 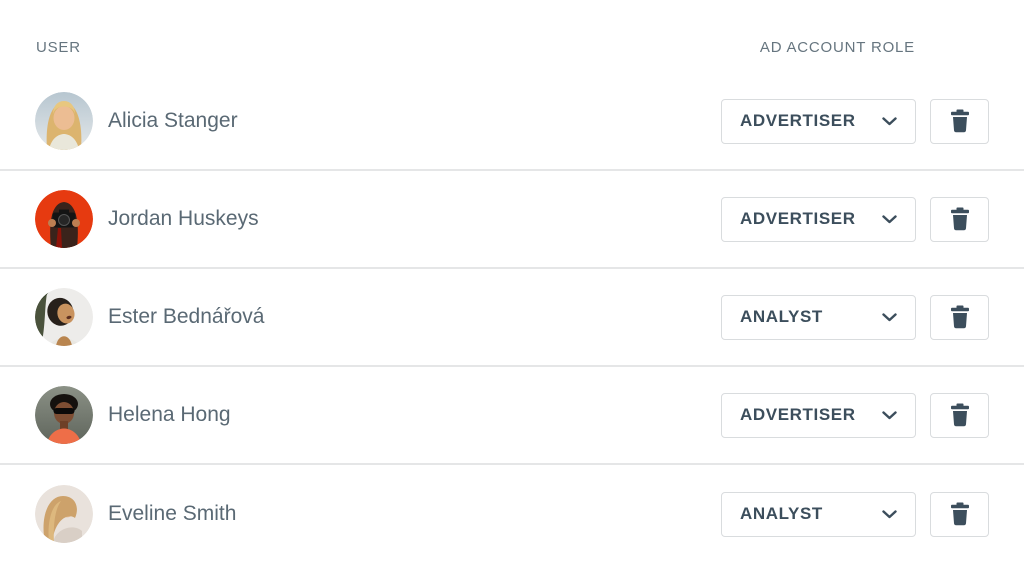 I want to click on user-cell: Jordan Huskeys, so click(x=147, y=219).